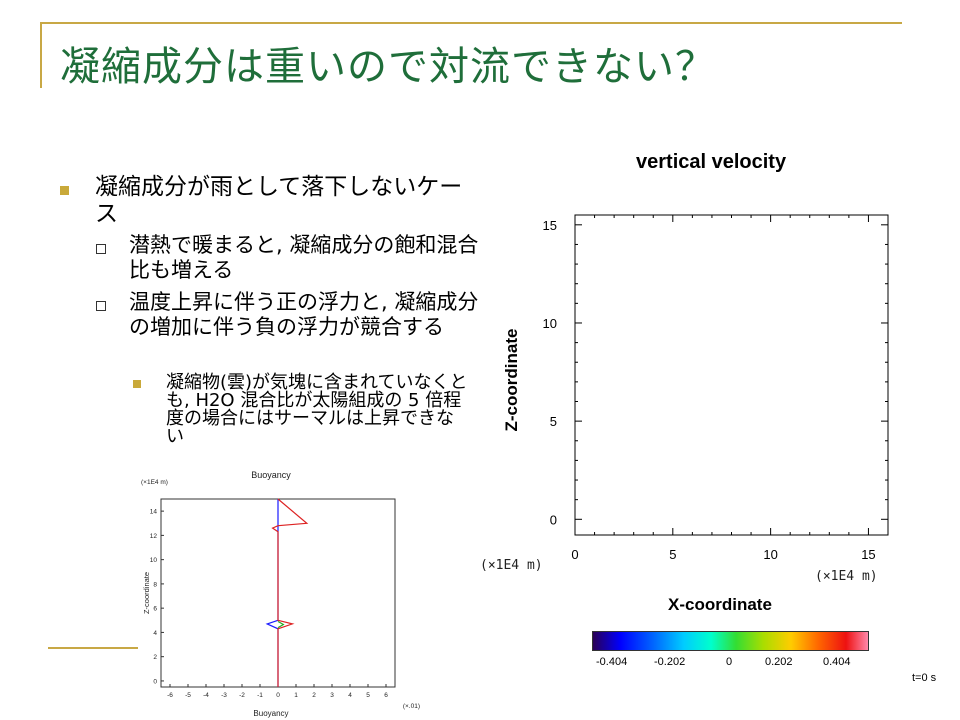 This screenshot has width=960, height=720. Describe the element at coordinates (612, 662) in the screenshot. I see `colorbar-tick-0: -0.404` at that location.